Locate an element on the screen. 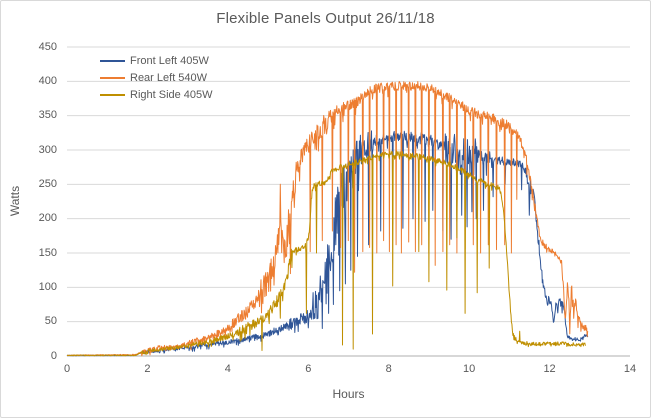 The image size is (651, 418). x-tick-label: 6 is located at coordinates (308, 369).